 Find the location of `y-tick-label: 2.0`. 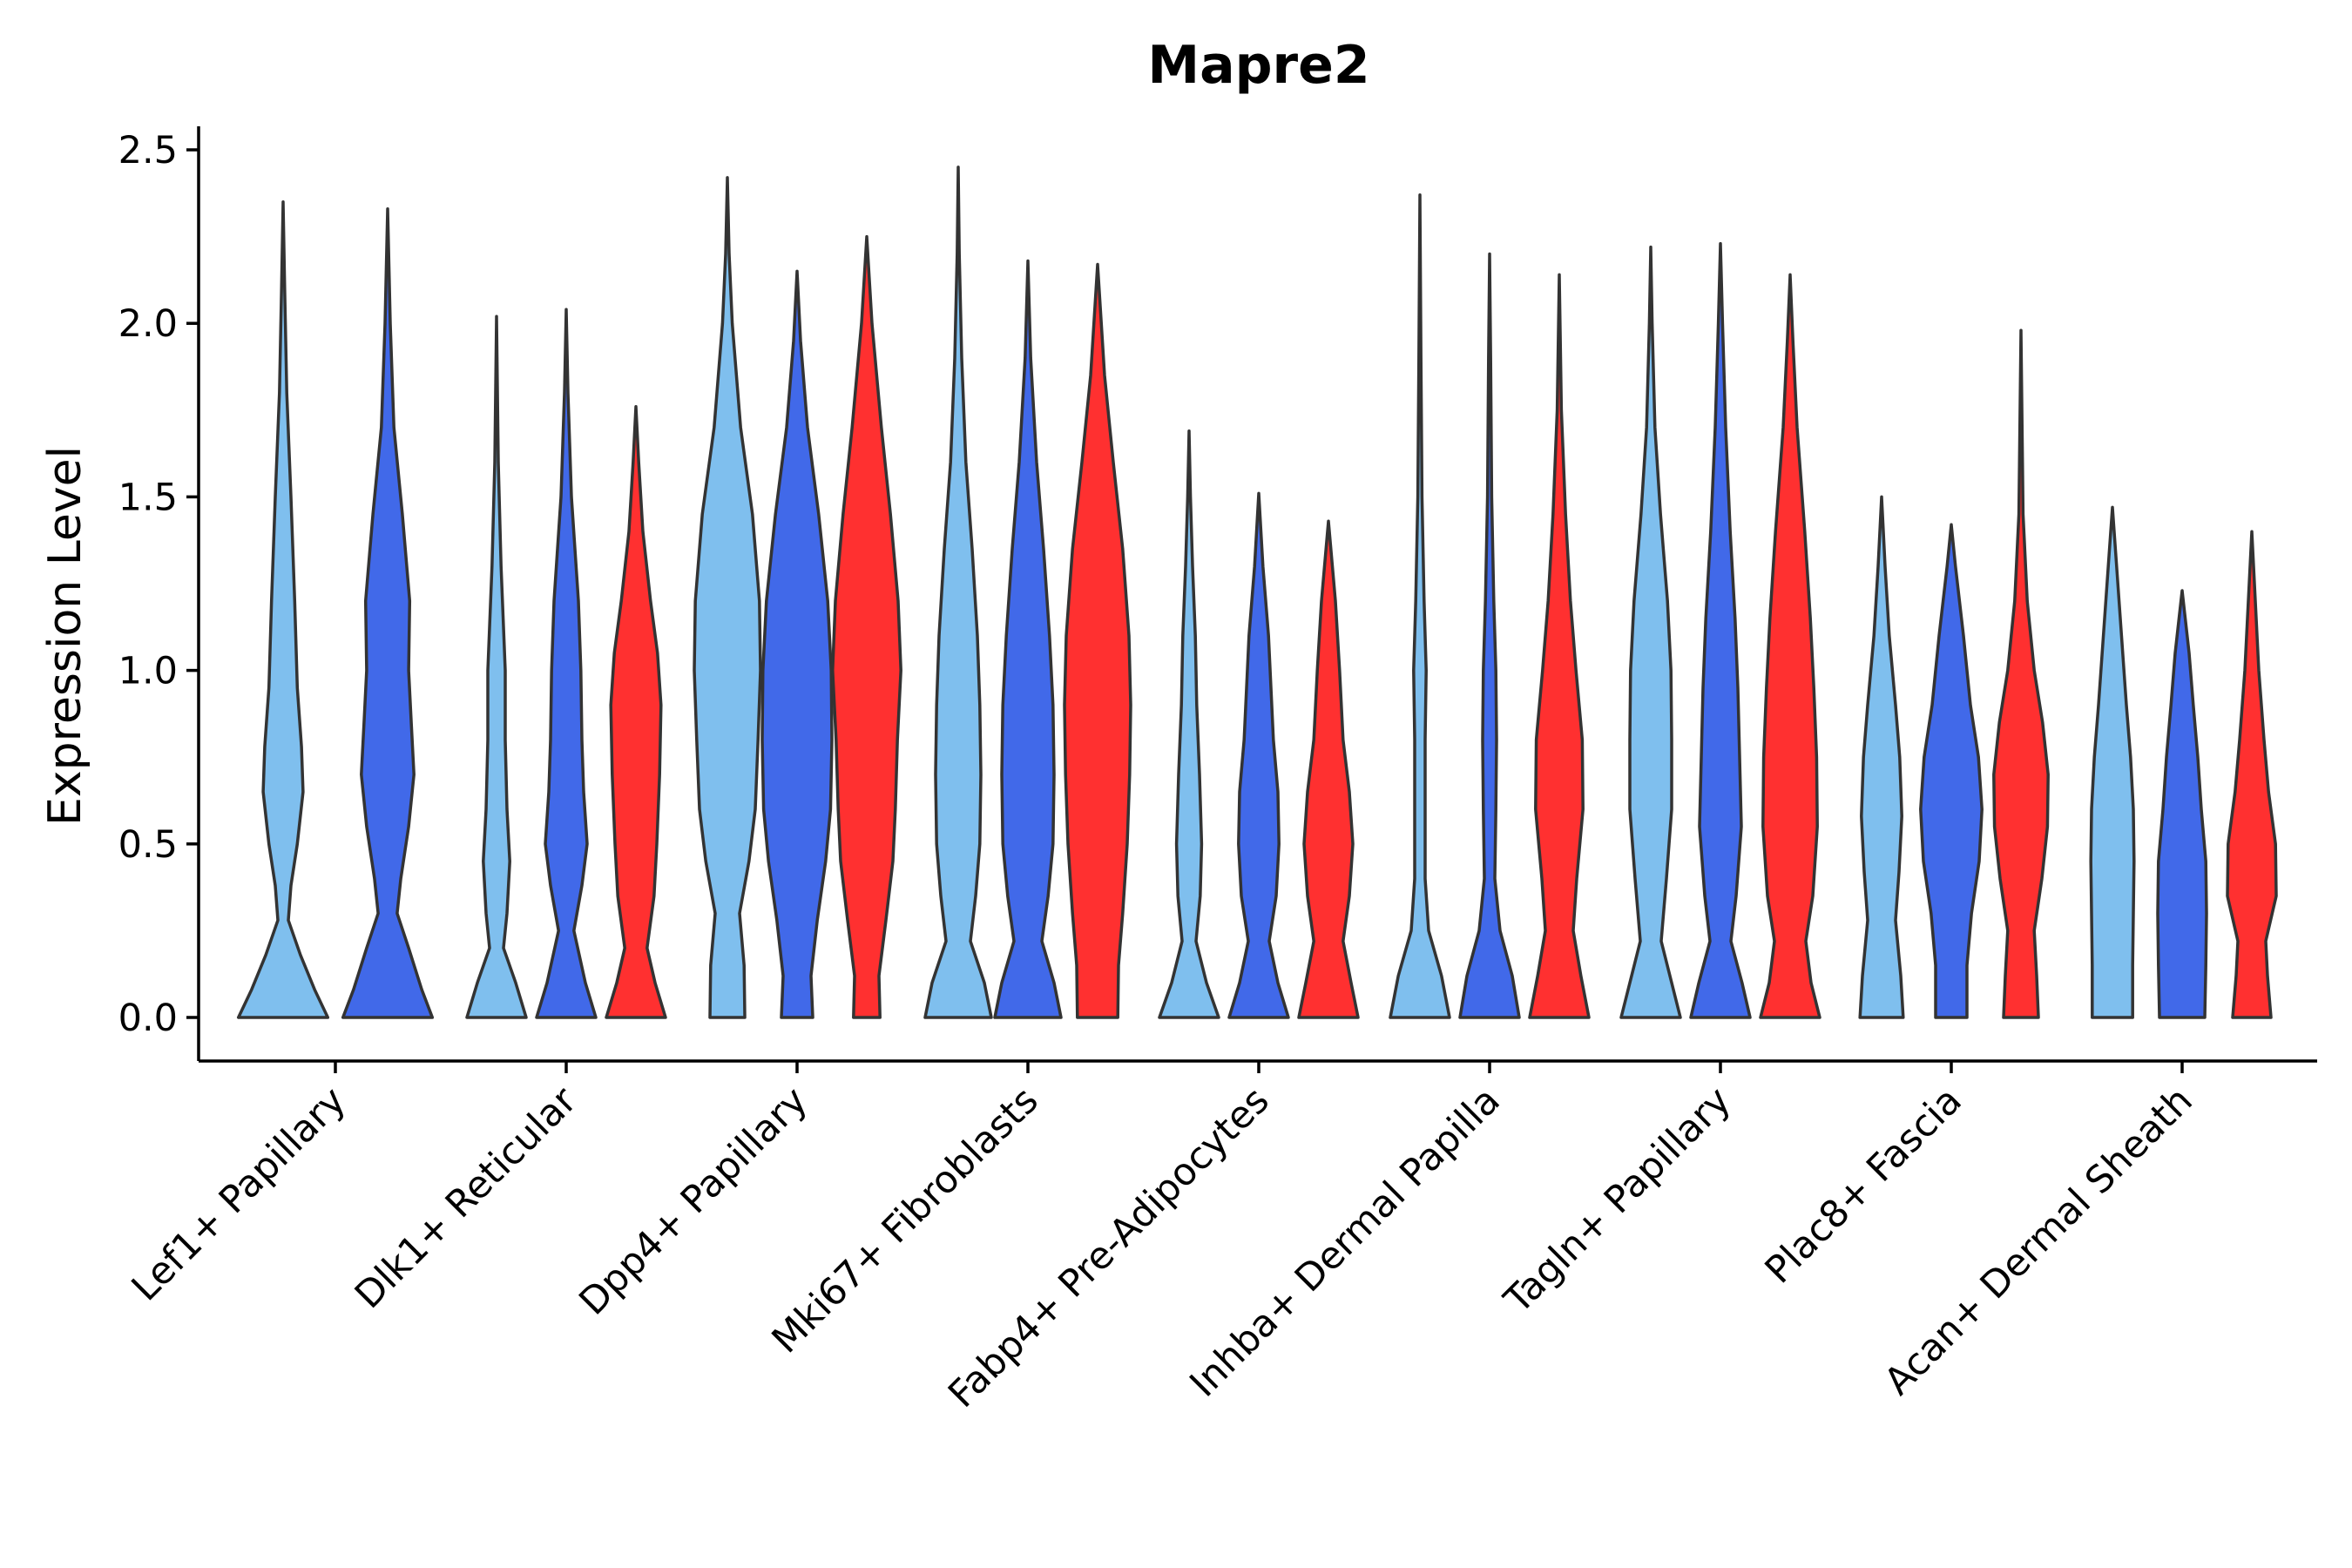

y-tick-label: 2.0 is located at coordinates (148, 324).